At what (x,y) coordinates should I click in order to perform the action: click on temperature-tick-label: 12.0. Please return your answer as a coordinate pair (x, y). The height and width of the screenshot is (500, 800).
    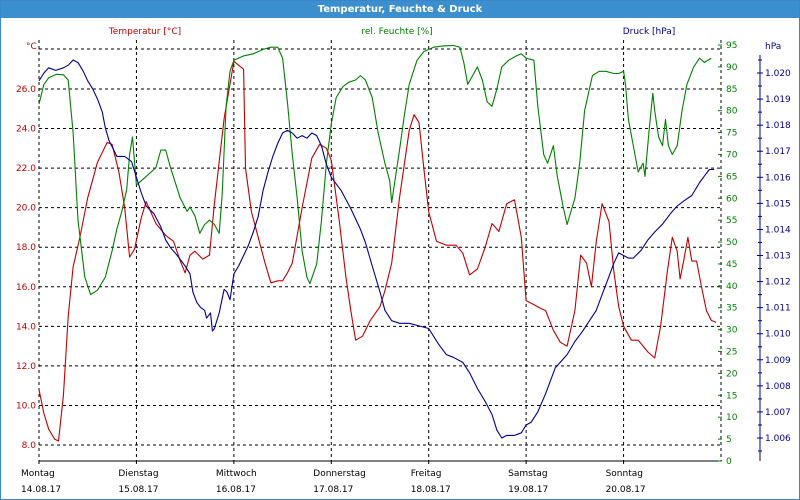
    Looking at the image, I should click on (26, 367).